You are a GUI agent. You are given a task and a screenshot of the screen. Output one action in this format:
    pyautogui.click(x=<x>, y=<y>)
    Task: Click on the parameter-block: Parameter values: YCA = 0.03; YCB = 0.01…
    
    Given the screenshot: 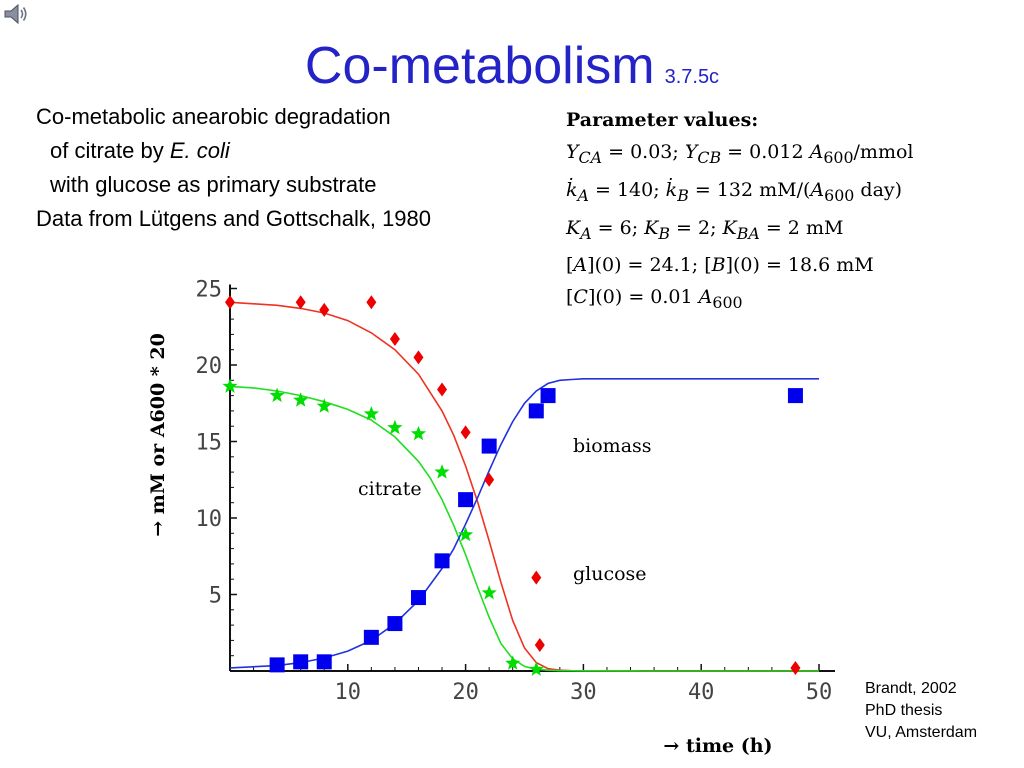 What is the action you would take?
    pyautogui.click(x=739, y=211)
    